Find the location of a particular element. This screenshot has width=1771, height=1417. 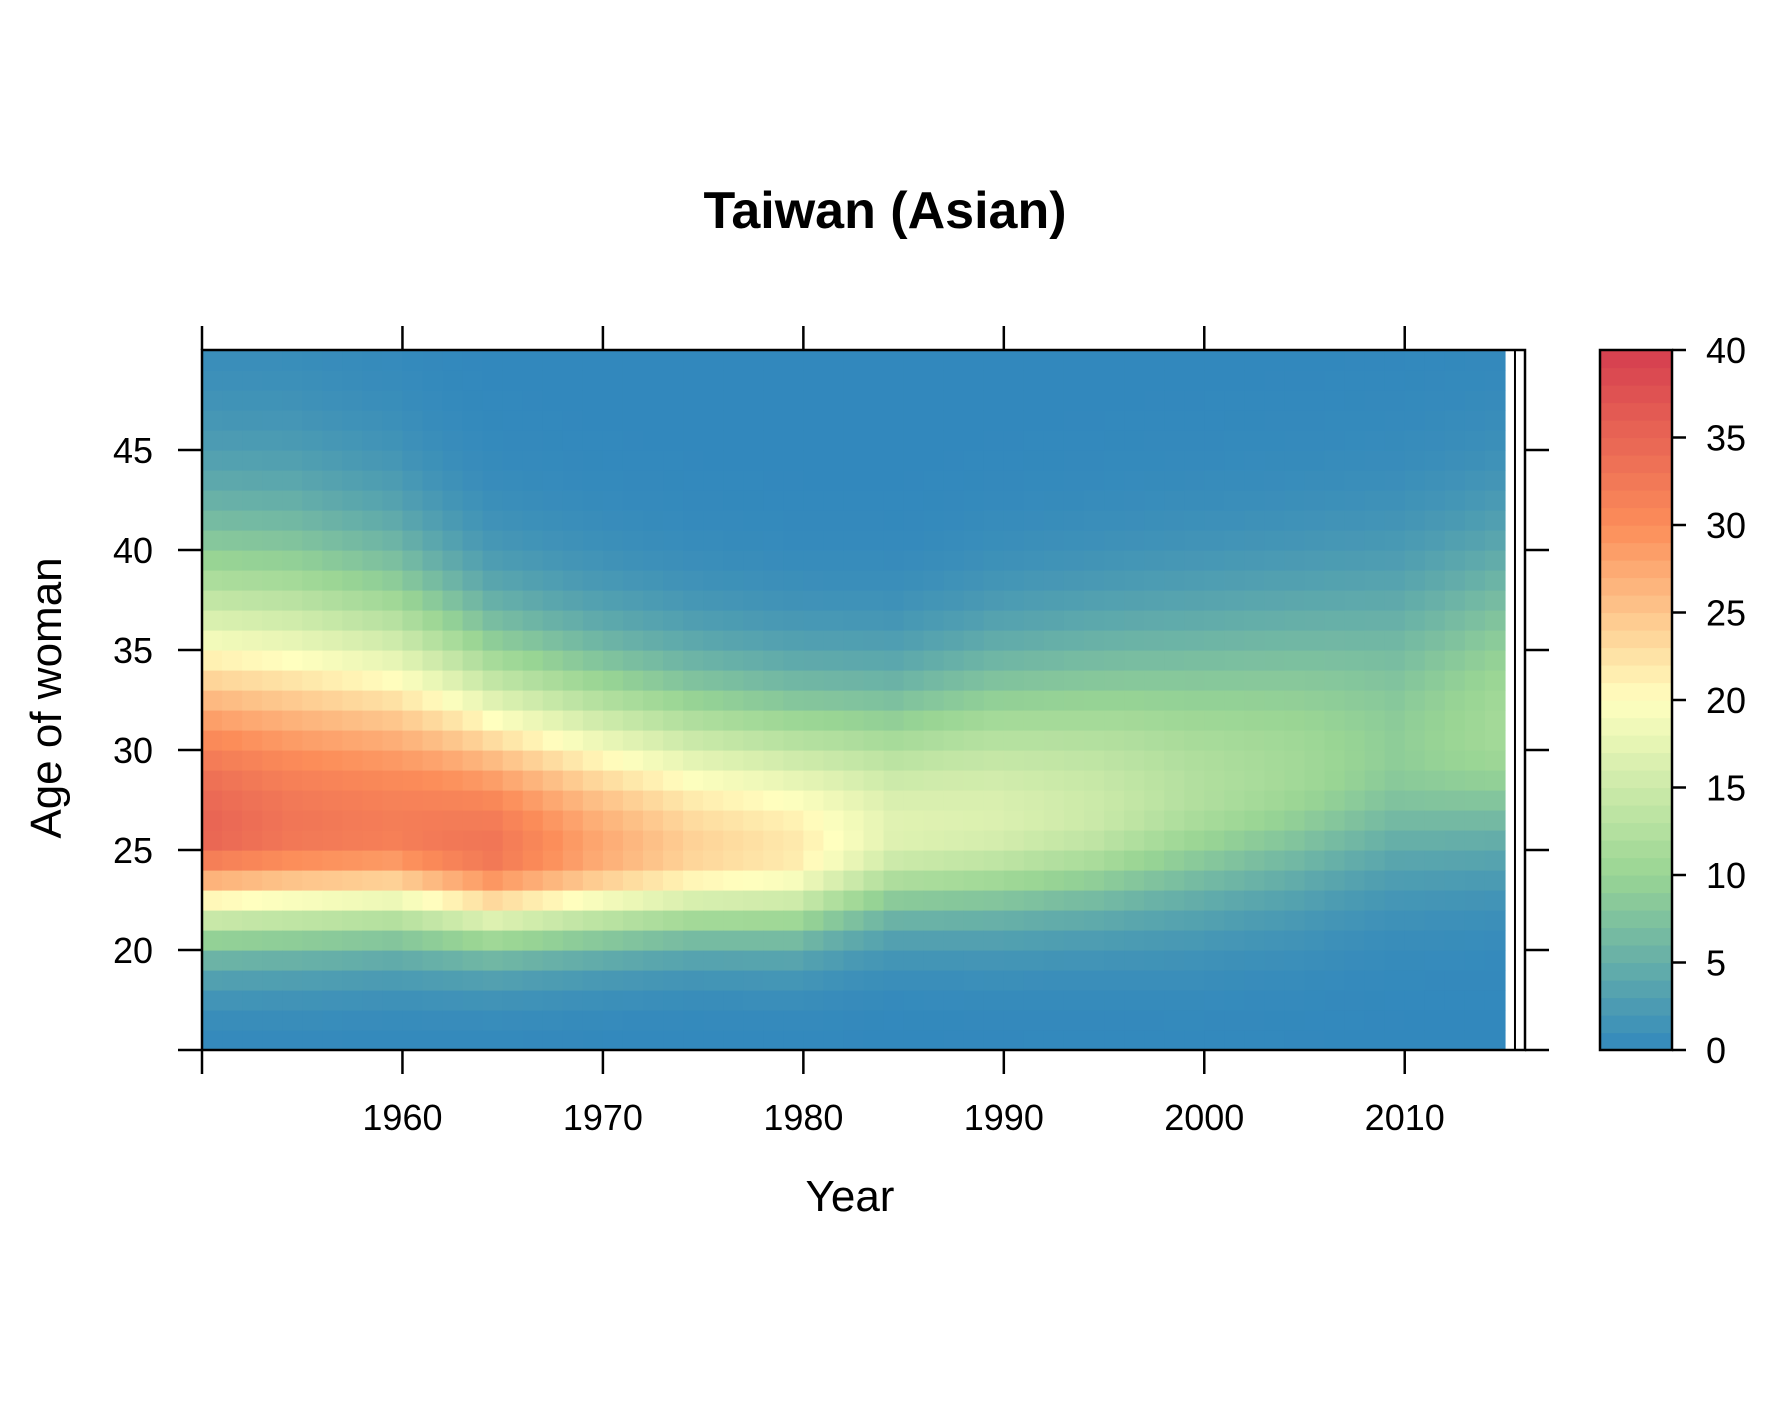

x-axis-label: Year is located at coordinates (850, 1196).